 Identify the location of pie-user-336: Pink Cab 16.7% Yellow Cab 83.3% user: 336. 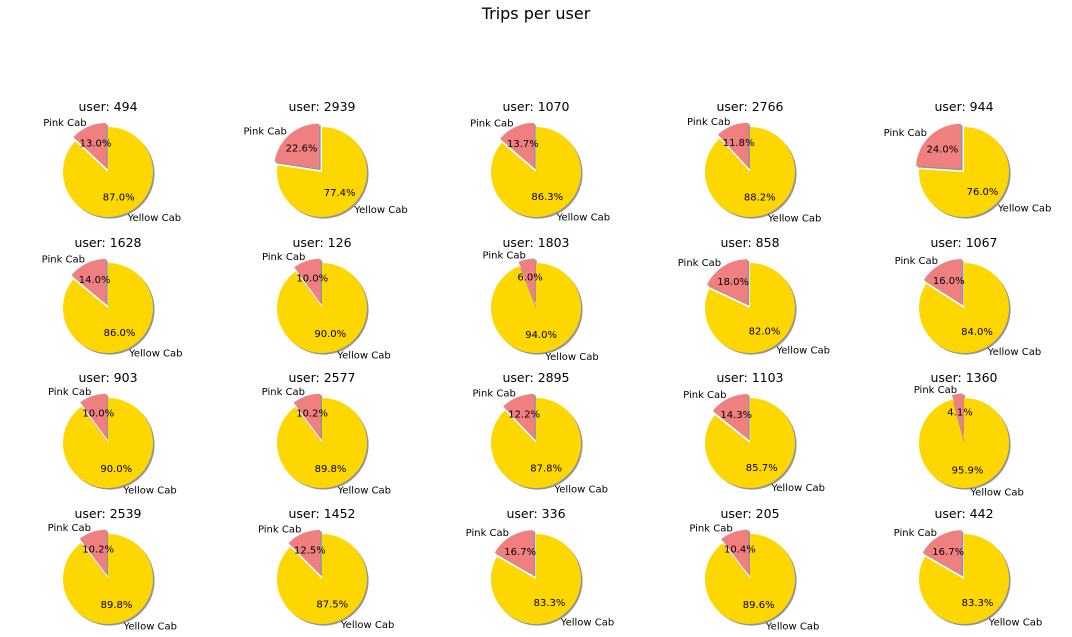
(540, 567).